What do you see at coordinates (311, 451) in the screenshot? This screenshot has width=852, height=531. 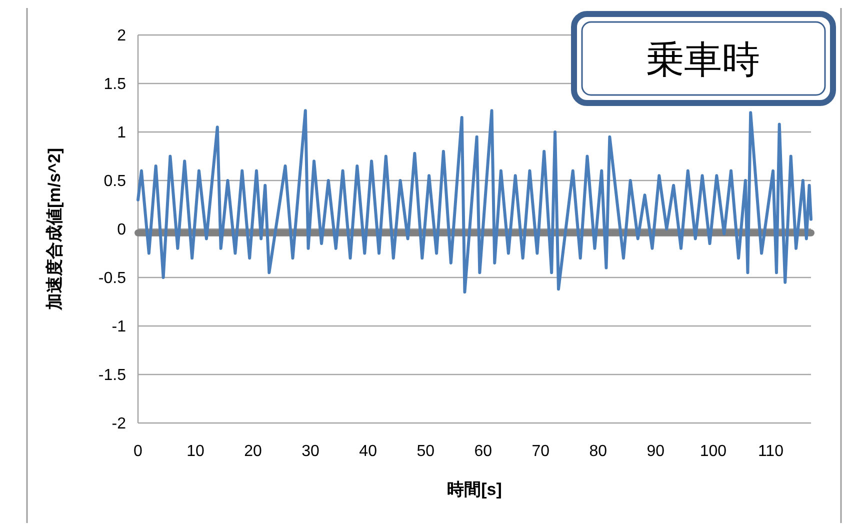 I see `x-tick-label: 30` at bounding box center [311, 451].